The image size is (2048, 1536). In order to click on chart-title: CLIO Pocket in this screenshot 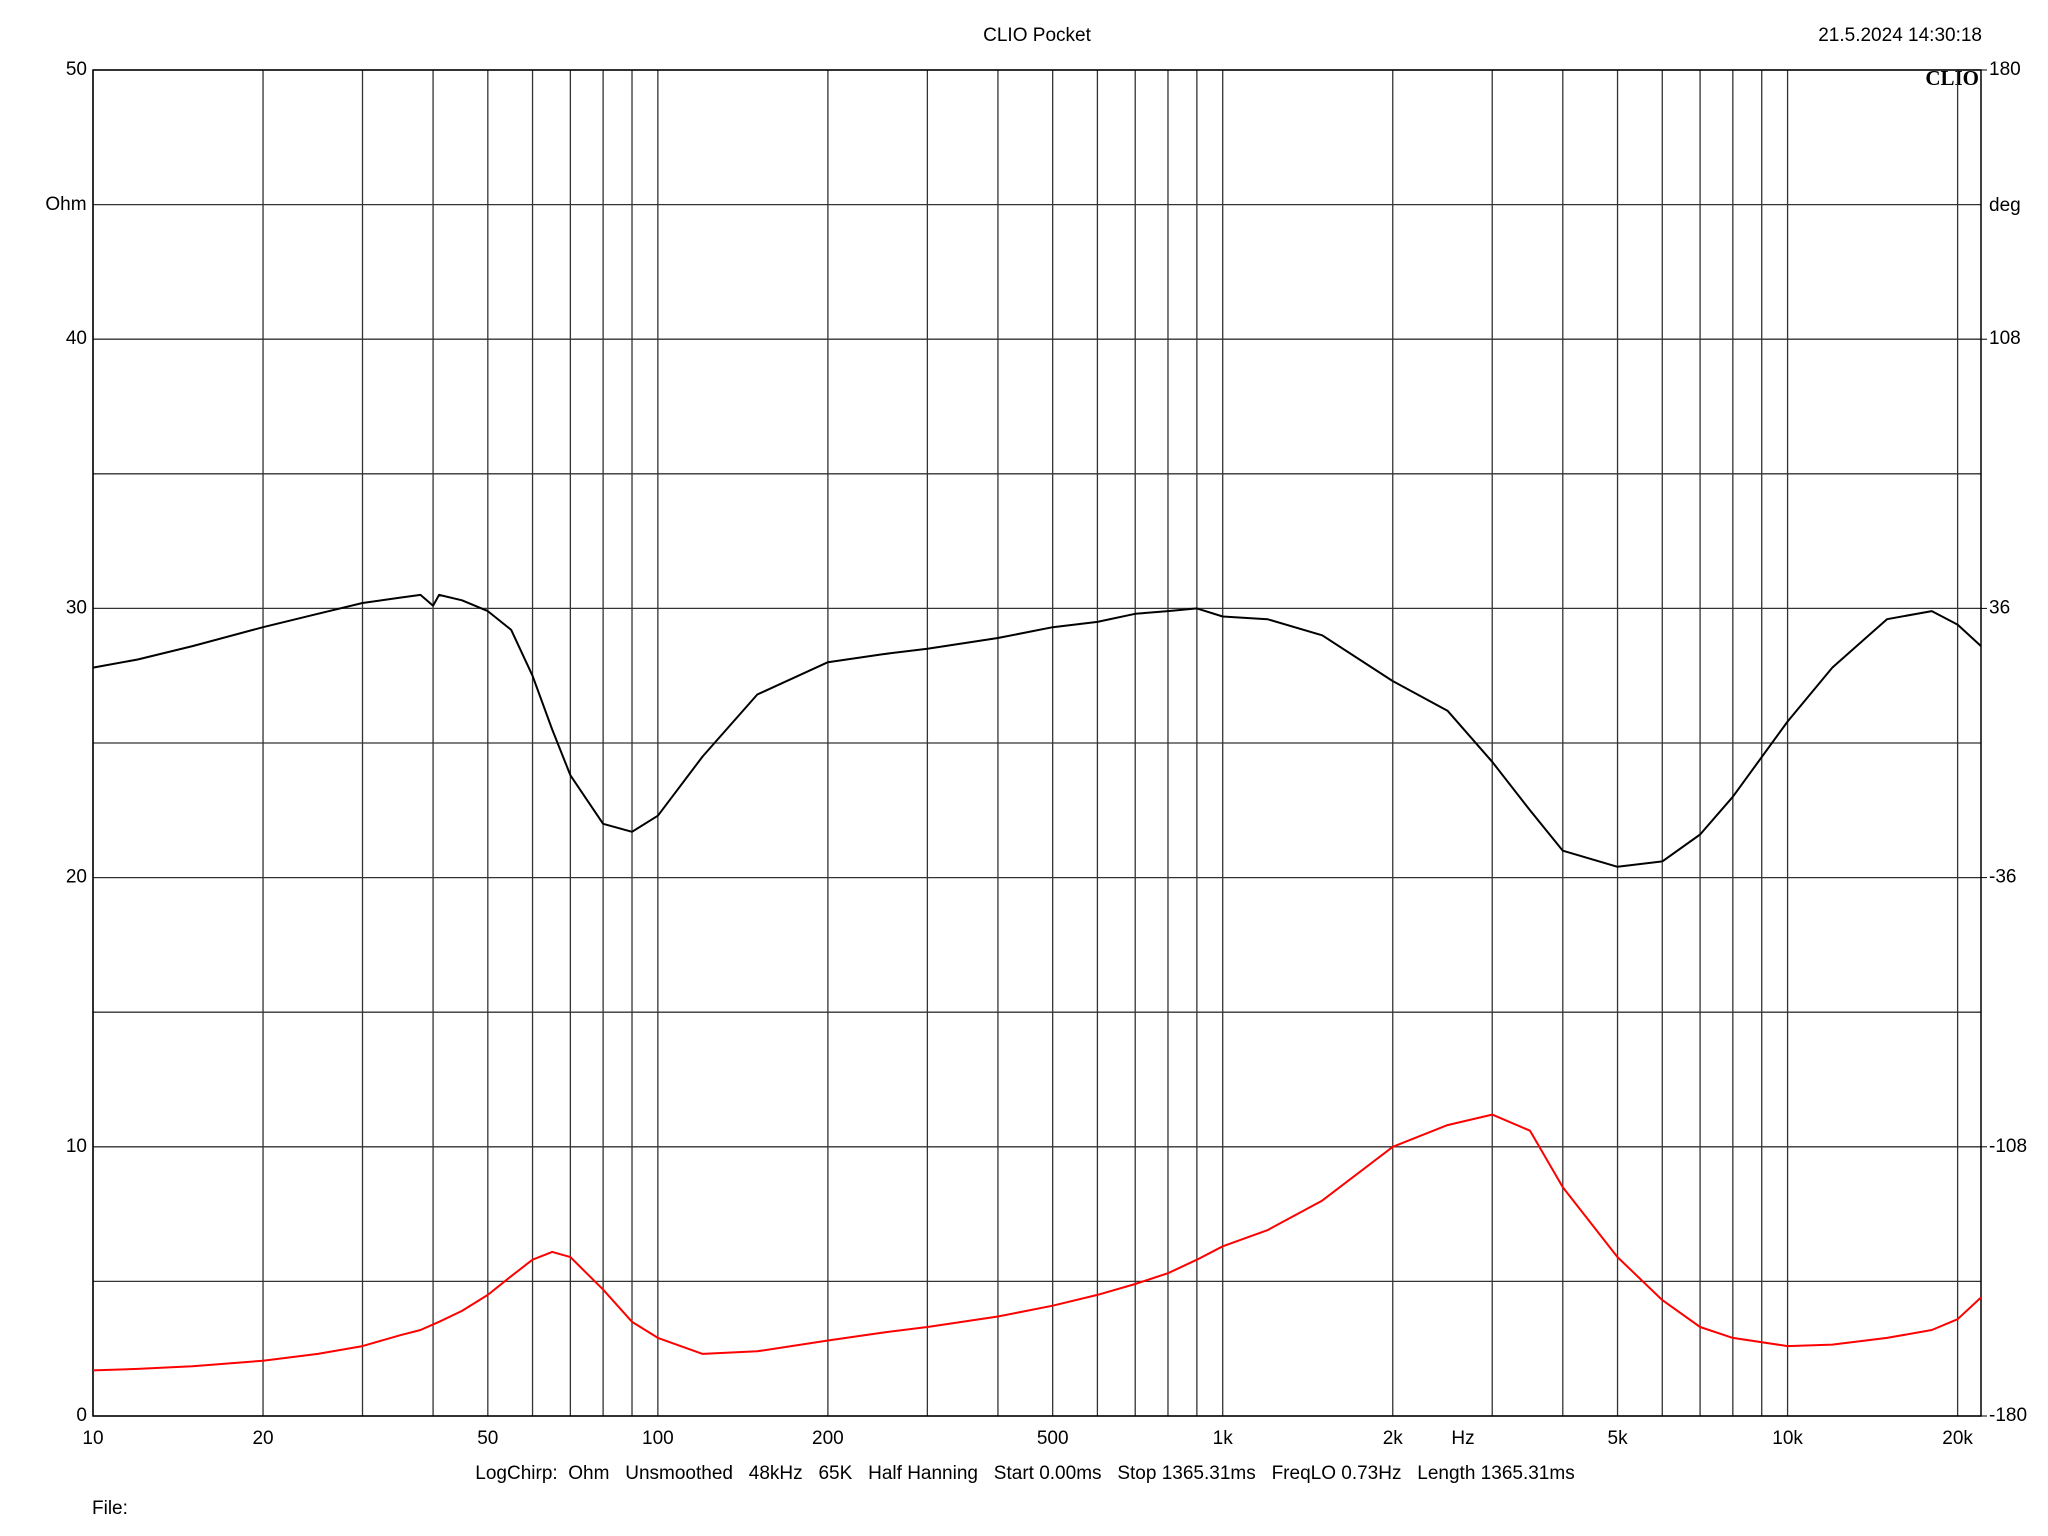, I will do `click(1037, 35)`.